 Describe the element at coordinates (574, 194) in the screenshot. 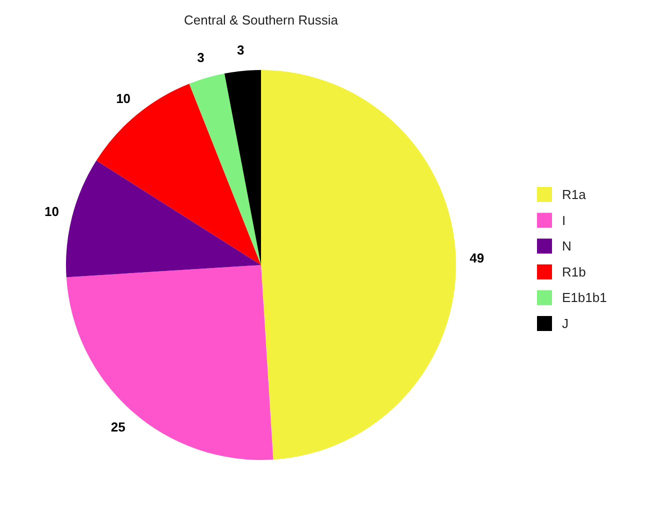

I see `legend-label: R1a` at that location.